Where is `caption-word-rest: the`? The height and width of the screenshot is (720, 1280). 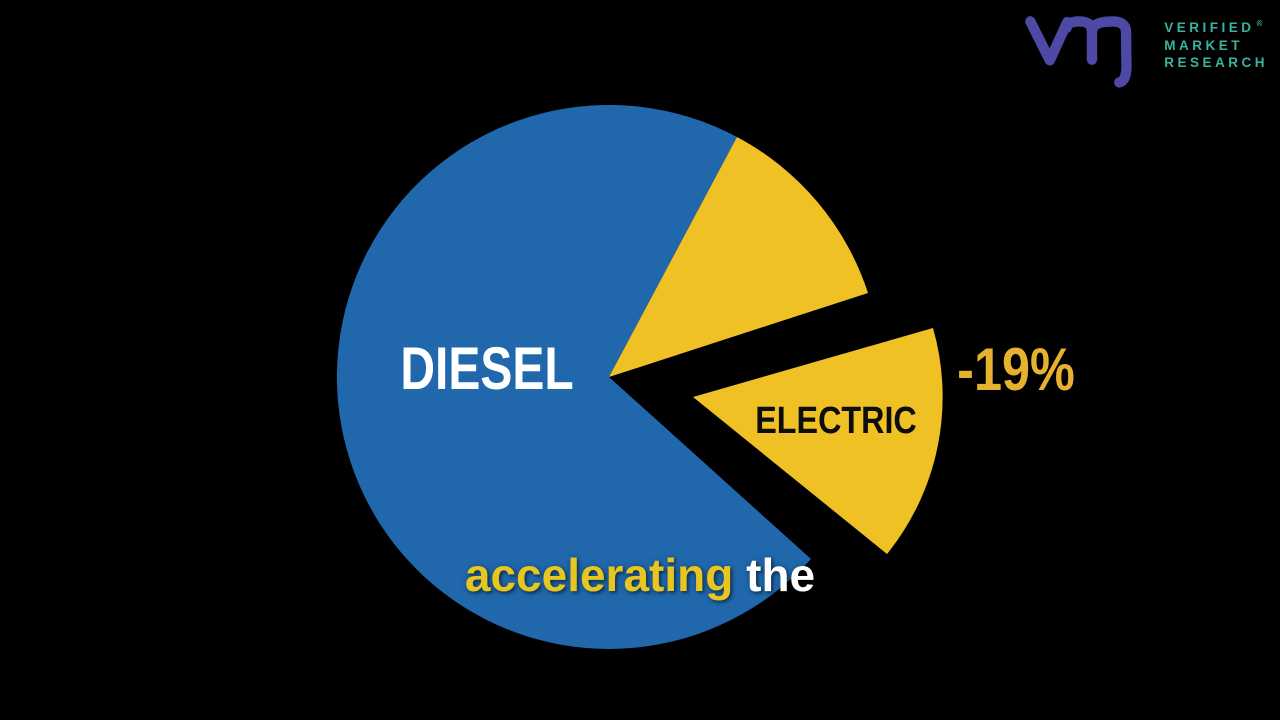 caption-word-rest: the is located at coordinates (781, 575).